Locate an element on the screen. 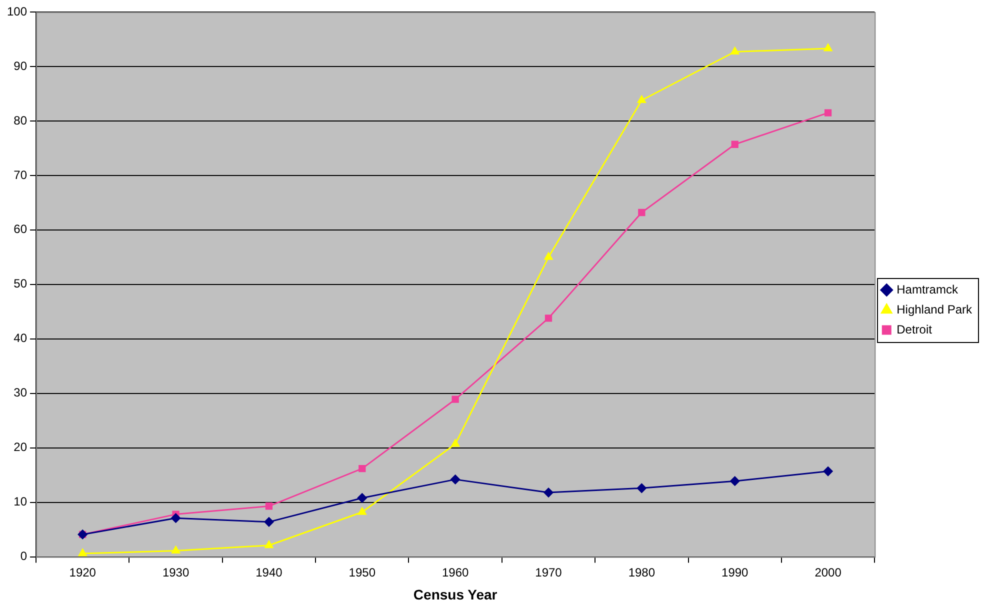 Image resolution: width=992 pixels, height=612 pixels. legend-label: Detroit is located at coordinates (914, 329).